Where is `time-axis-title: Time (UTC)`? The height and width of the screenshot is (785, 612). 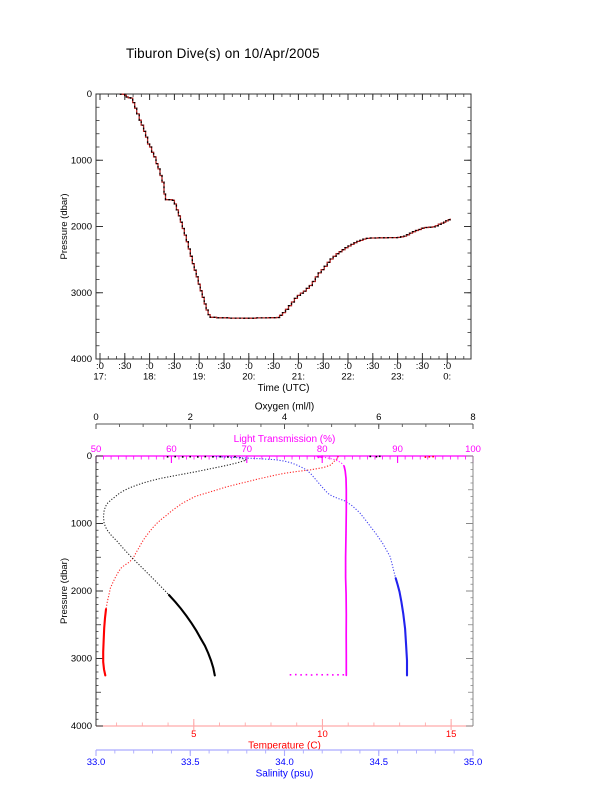 time-axis-title: Time (UTC) is located at coordinates (284, 388).